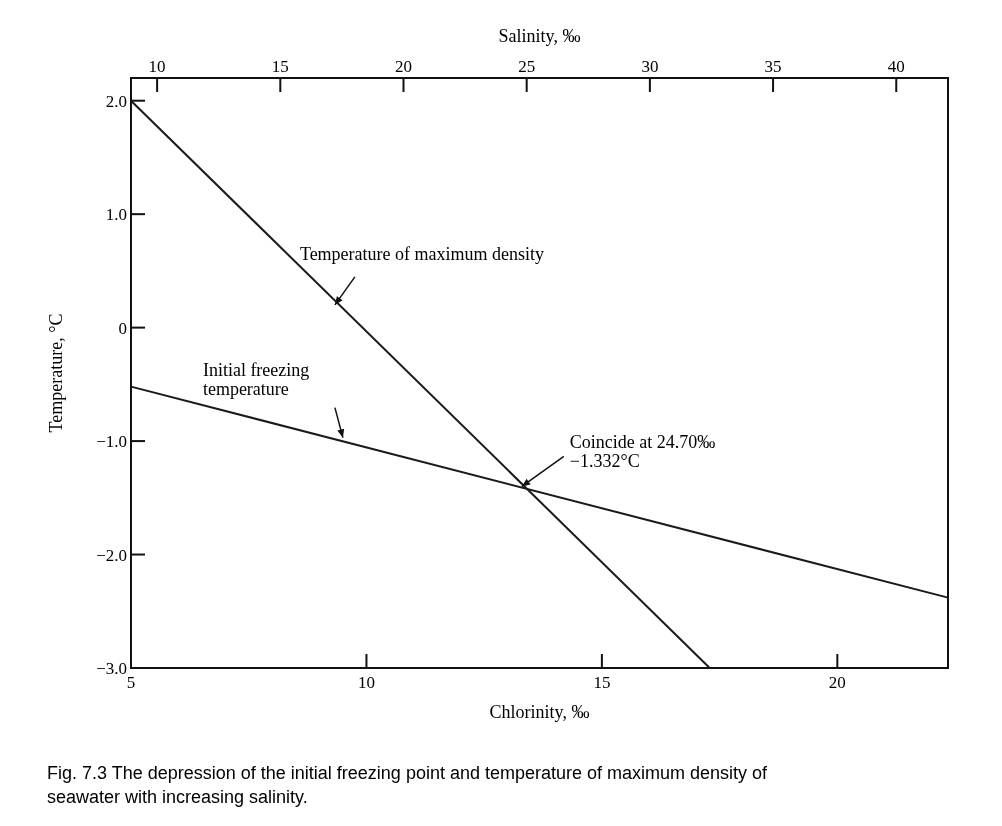  What do you see at coordinates (896, 66) in the screenshot?
I see `x2-tick-label: 40` at bounding box center [896, 66].